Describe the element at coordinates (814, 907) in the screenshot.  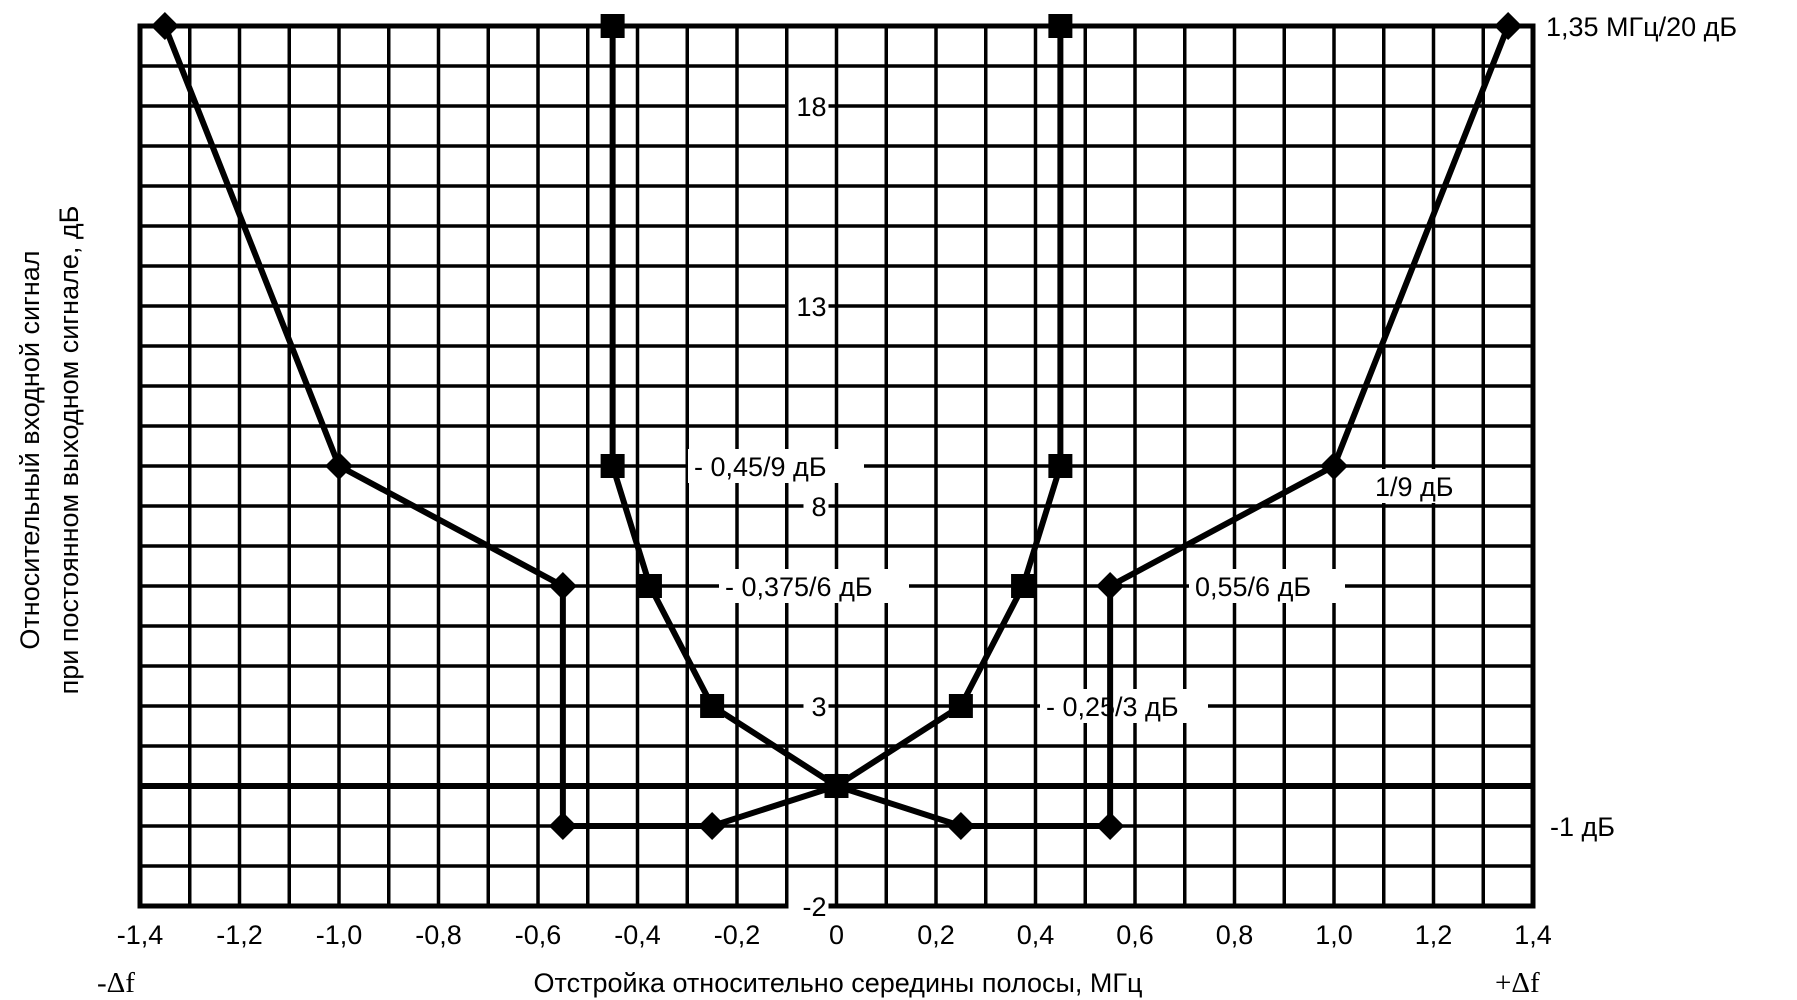
I see `y-tick-label: -2` at that location.